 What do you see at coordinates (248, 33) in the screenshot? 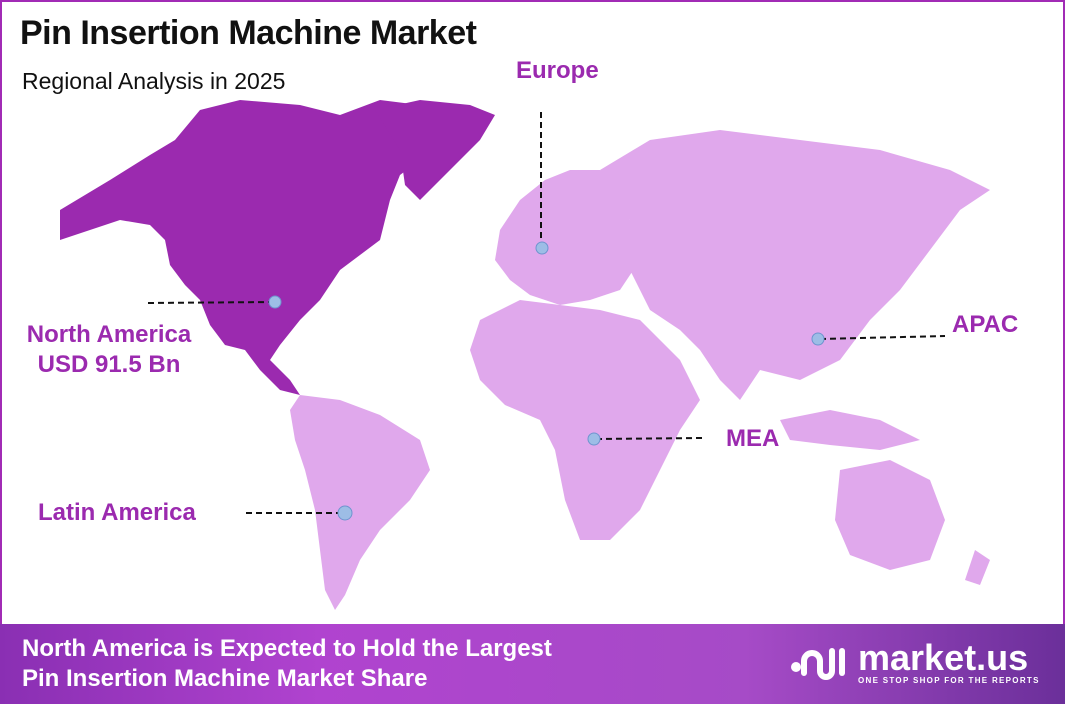
I see `chart-title: Pin Insertion Machine Market` at bounding box center [248, 33].